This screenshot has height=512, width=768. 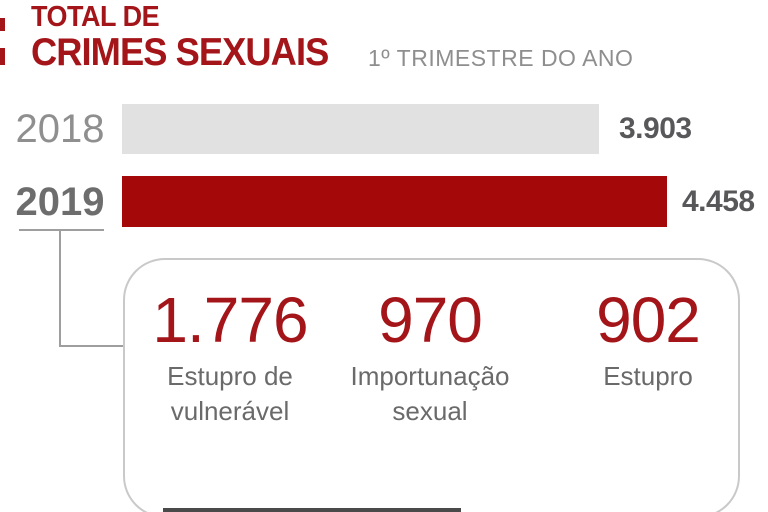 I want to click on stat-estupro: 902 Estupro, so click(x=648, y=339).